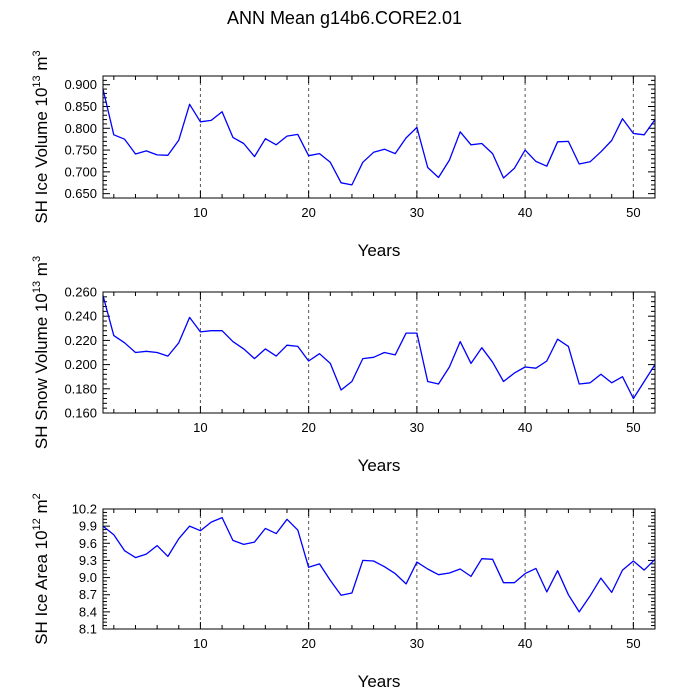  Describe the element at coordinates (379, 680) in the screenshot. I see `panel-3-x-axis-title: Years` at that location.